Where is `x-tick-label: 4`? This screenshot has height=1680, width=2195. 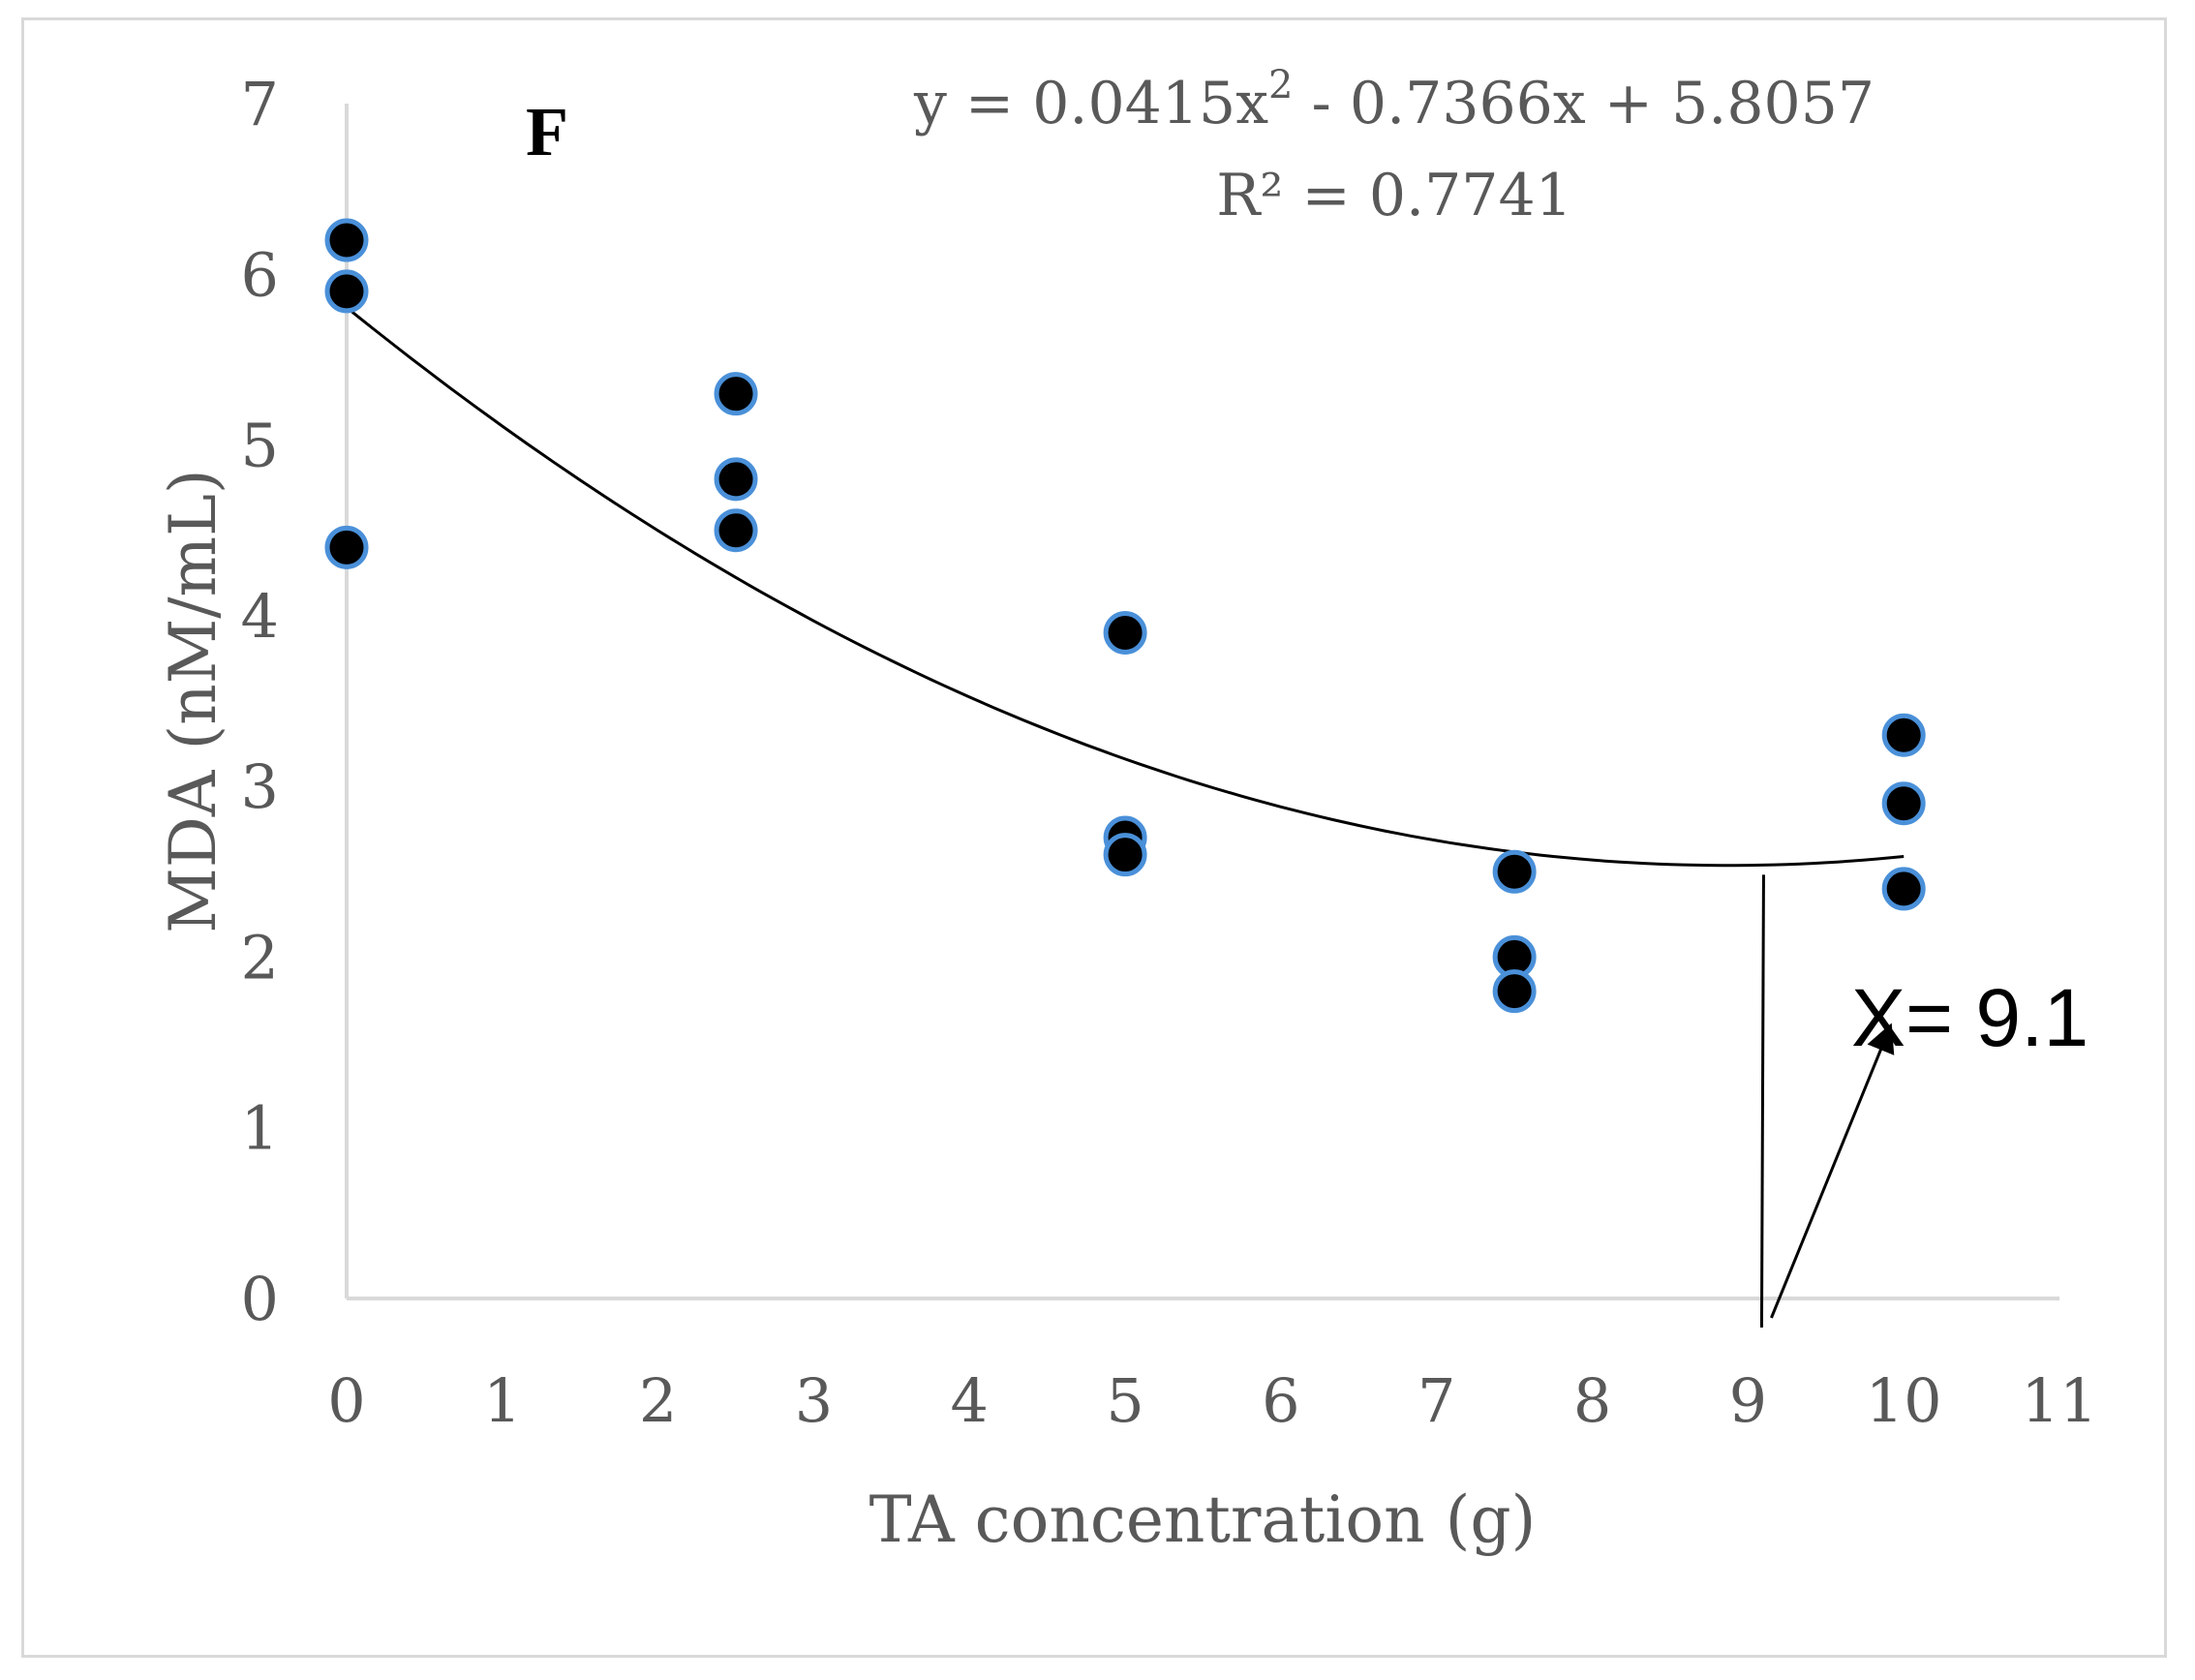
x-tick-label: 4 is located at coordinates (970, 1401).